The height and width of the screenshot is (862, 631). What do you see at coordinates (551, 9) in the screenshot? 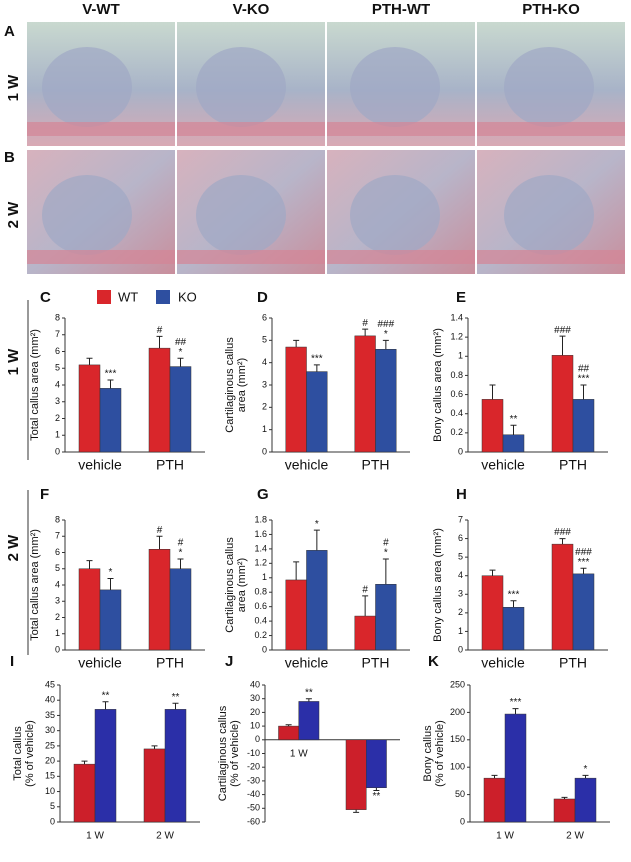
I see `column-header: PTH-KO` at bounding box center [551, 9].